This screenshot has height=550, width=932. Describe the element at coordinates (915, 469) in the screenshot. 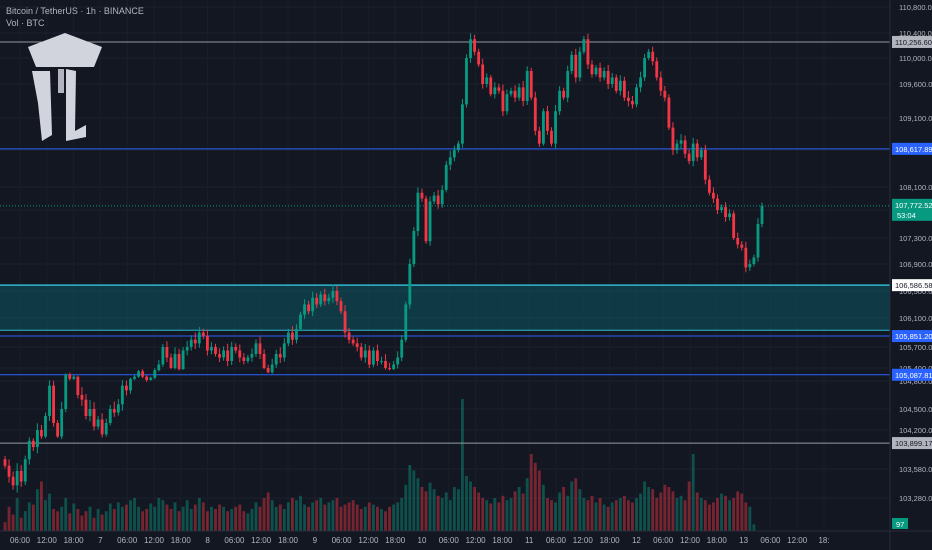

I see `price-tick-label: 103,580.00` at that location.